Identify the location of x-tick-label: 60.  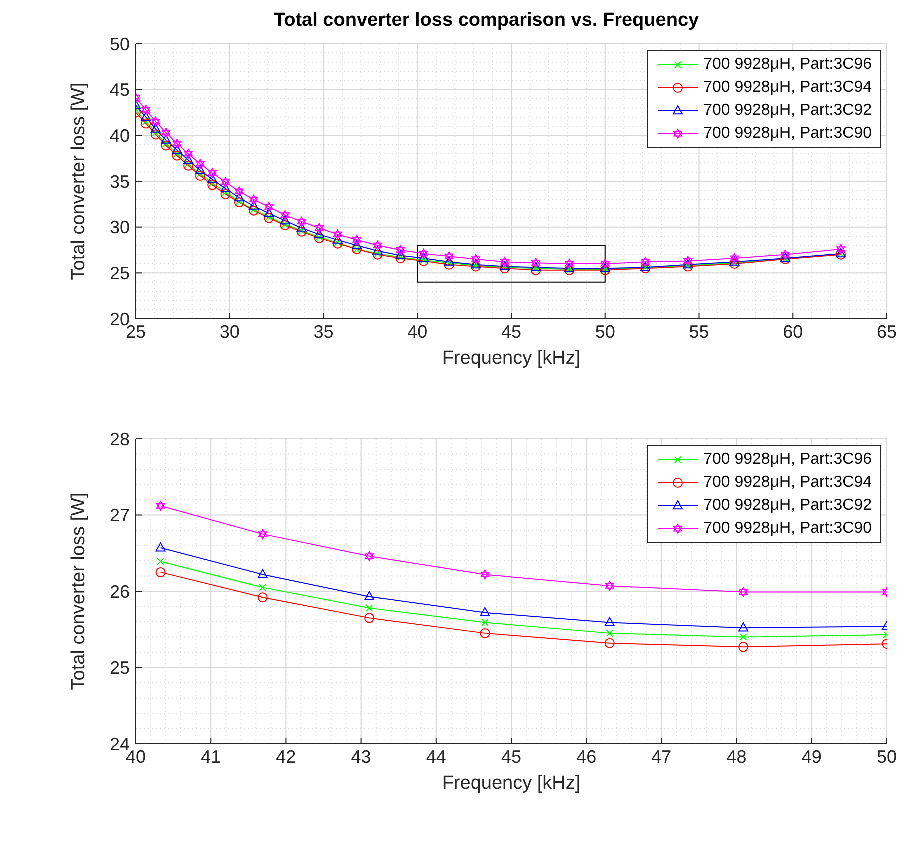
(793, 332).